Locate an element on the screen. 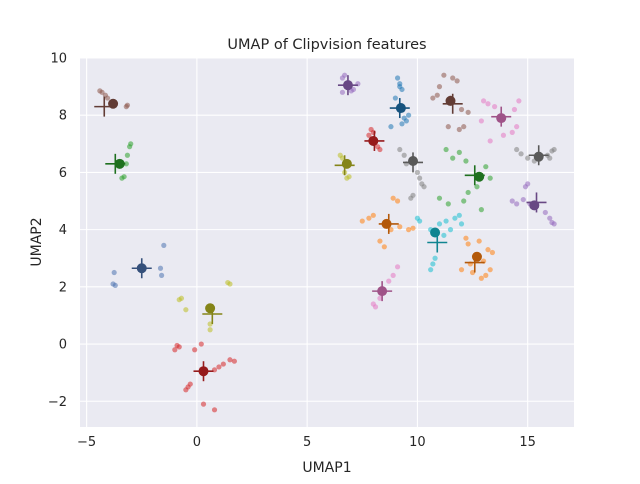 The width and height of the screenshot is (640, 484). y-tick-label: −2 is located at coordinates (57, 402).